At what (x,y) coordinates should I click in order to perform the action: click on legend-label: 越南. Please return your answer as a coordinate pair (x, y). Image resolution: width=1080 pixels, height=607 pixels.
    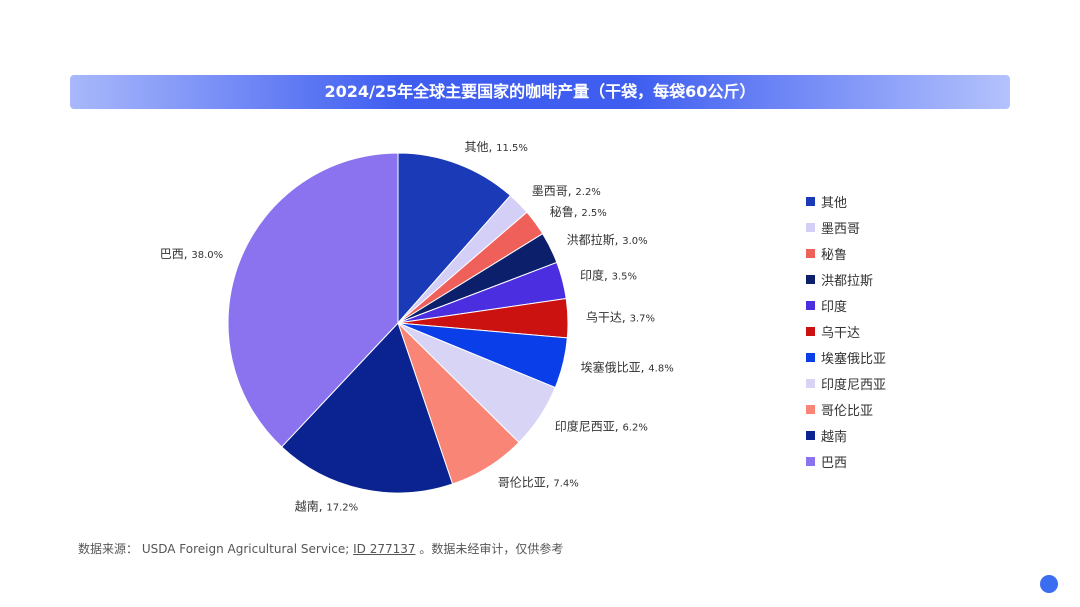
    Looking at the image, I should click on (834, 437).